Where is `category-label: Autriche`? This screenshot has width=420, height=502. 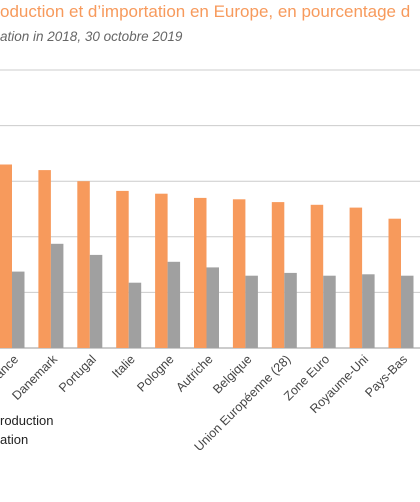
category-label: Autriche is located at coordinates (194, 373).